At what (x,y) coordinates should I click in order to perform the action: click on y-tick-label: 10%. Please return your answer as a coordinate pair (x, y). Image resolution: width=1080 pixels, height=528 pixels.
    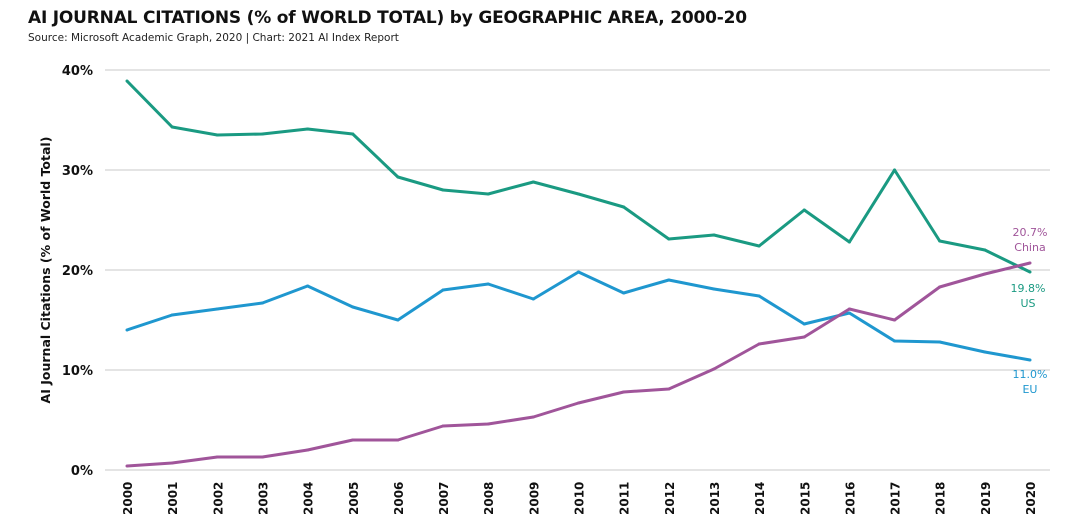
    Looking at the image, I should click on (77, 371).